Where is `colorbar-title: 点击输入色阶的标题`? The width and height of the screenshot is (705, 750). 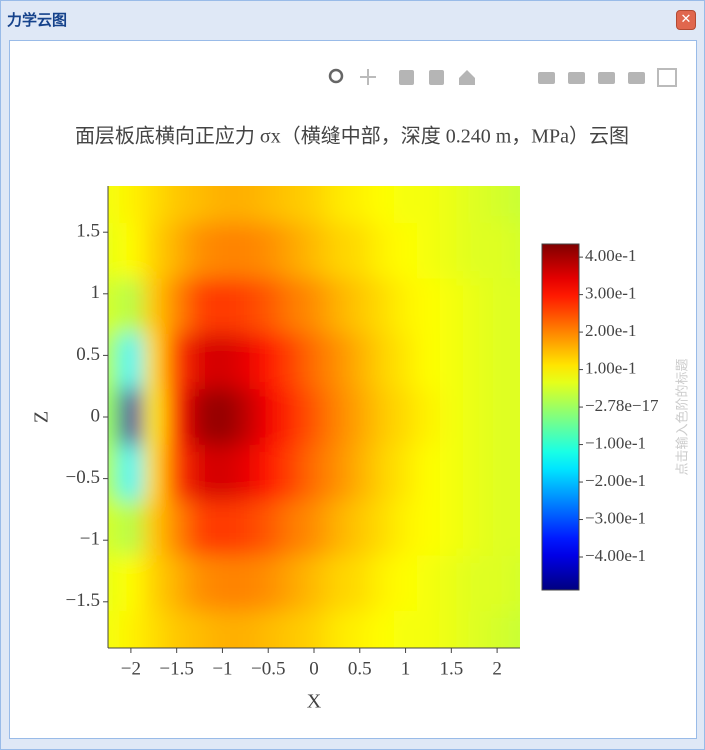
colorbar-title: 点击输入色阶的标题 is located at coordinates (683, 416).